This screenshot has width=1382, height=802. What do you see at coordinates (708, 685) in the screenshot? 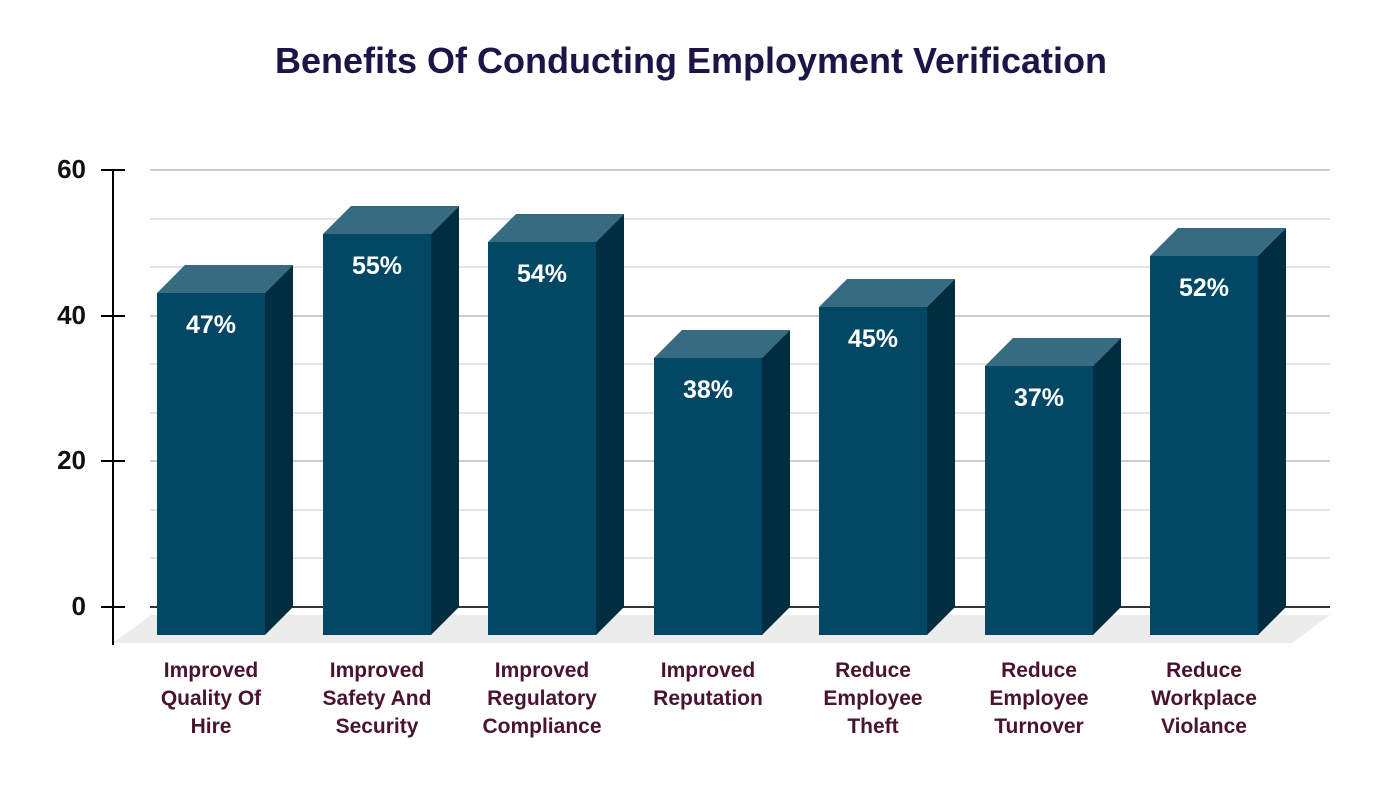
I see `x-category-label: Improved Reputation` at bounding box center [708, 685].